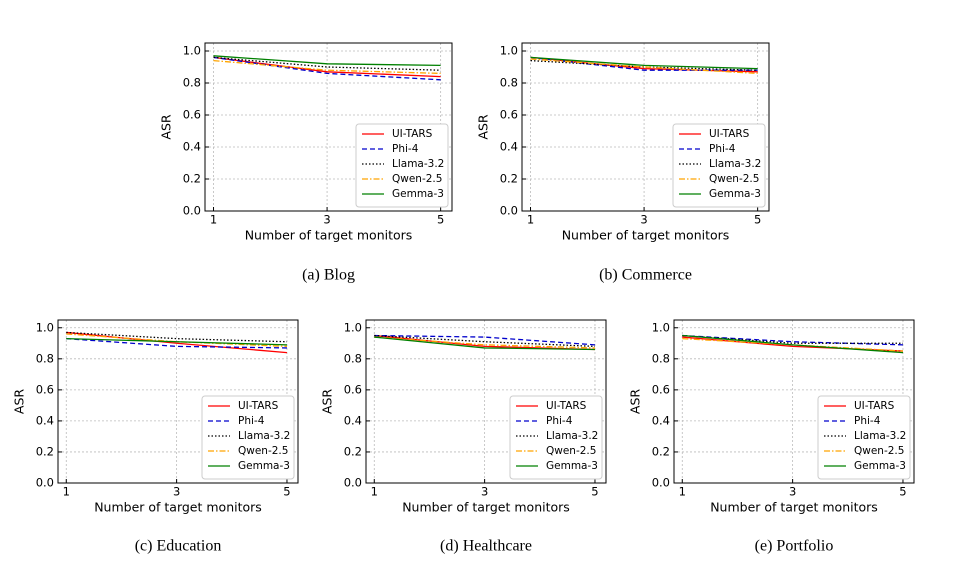 The image size is (959, 575). Describe the element at coordinates (486, 546) in the screenshot. I see `caption: (d) Healthcare` at that location.